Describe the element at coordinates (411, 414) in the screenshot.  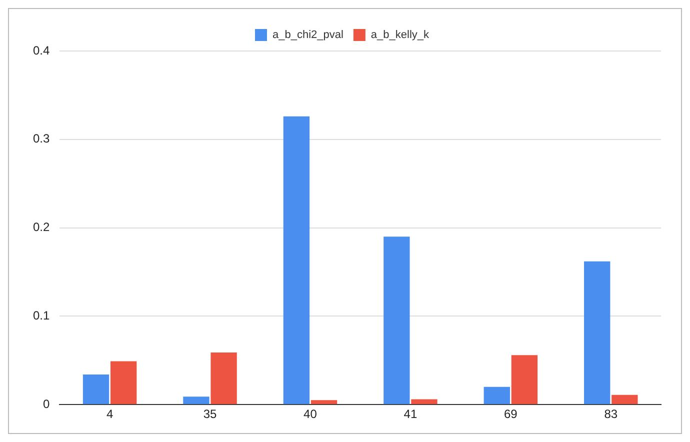
I see `x-tick-label: 41` at that location.